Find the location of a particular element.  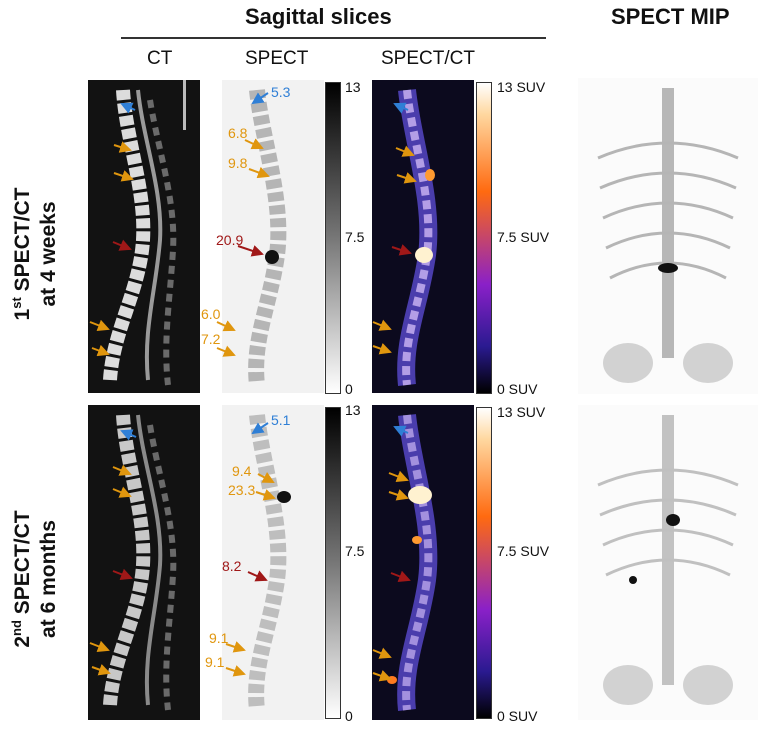

value-row1-6: 7.2 is located at coordinates (211, 339).